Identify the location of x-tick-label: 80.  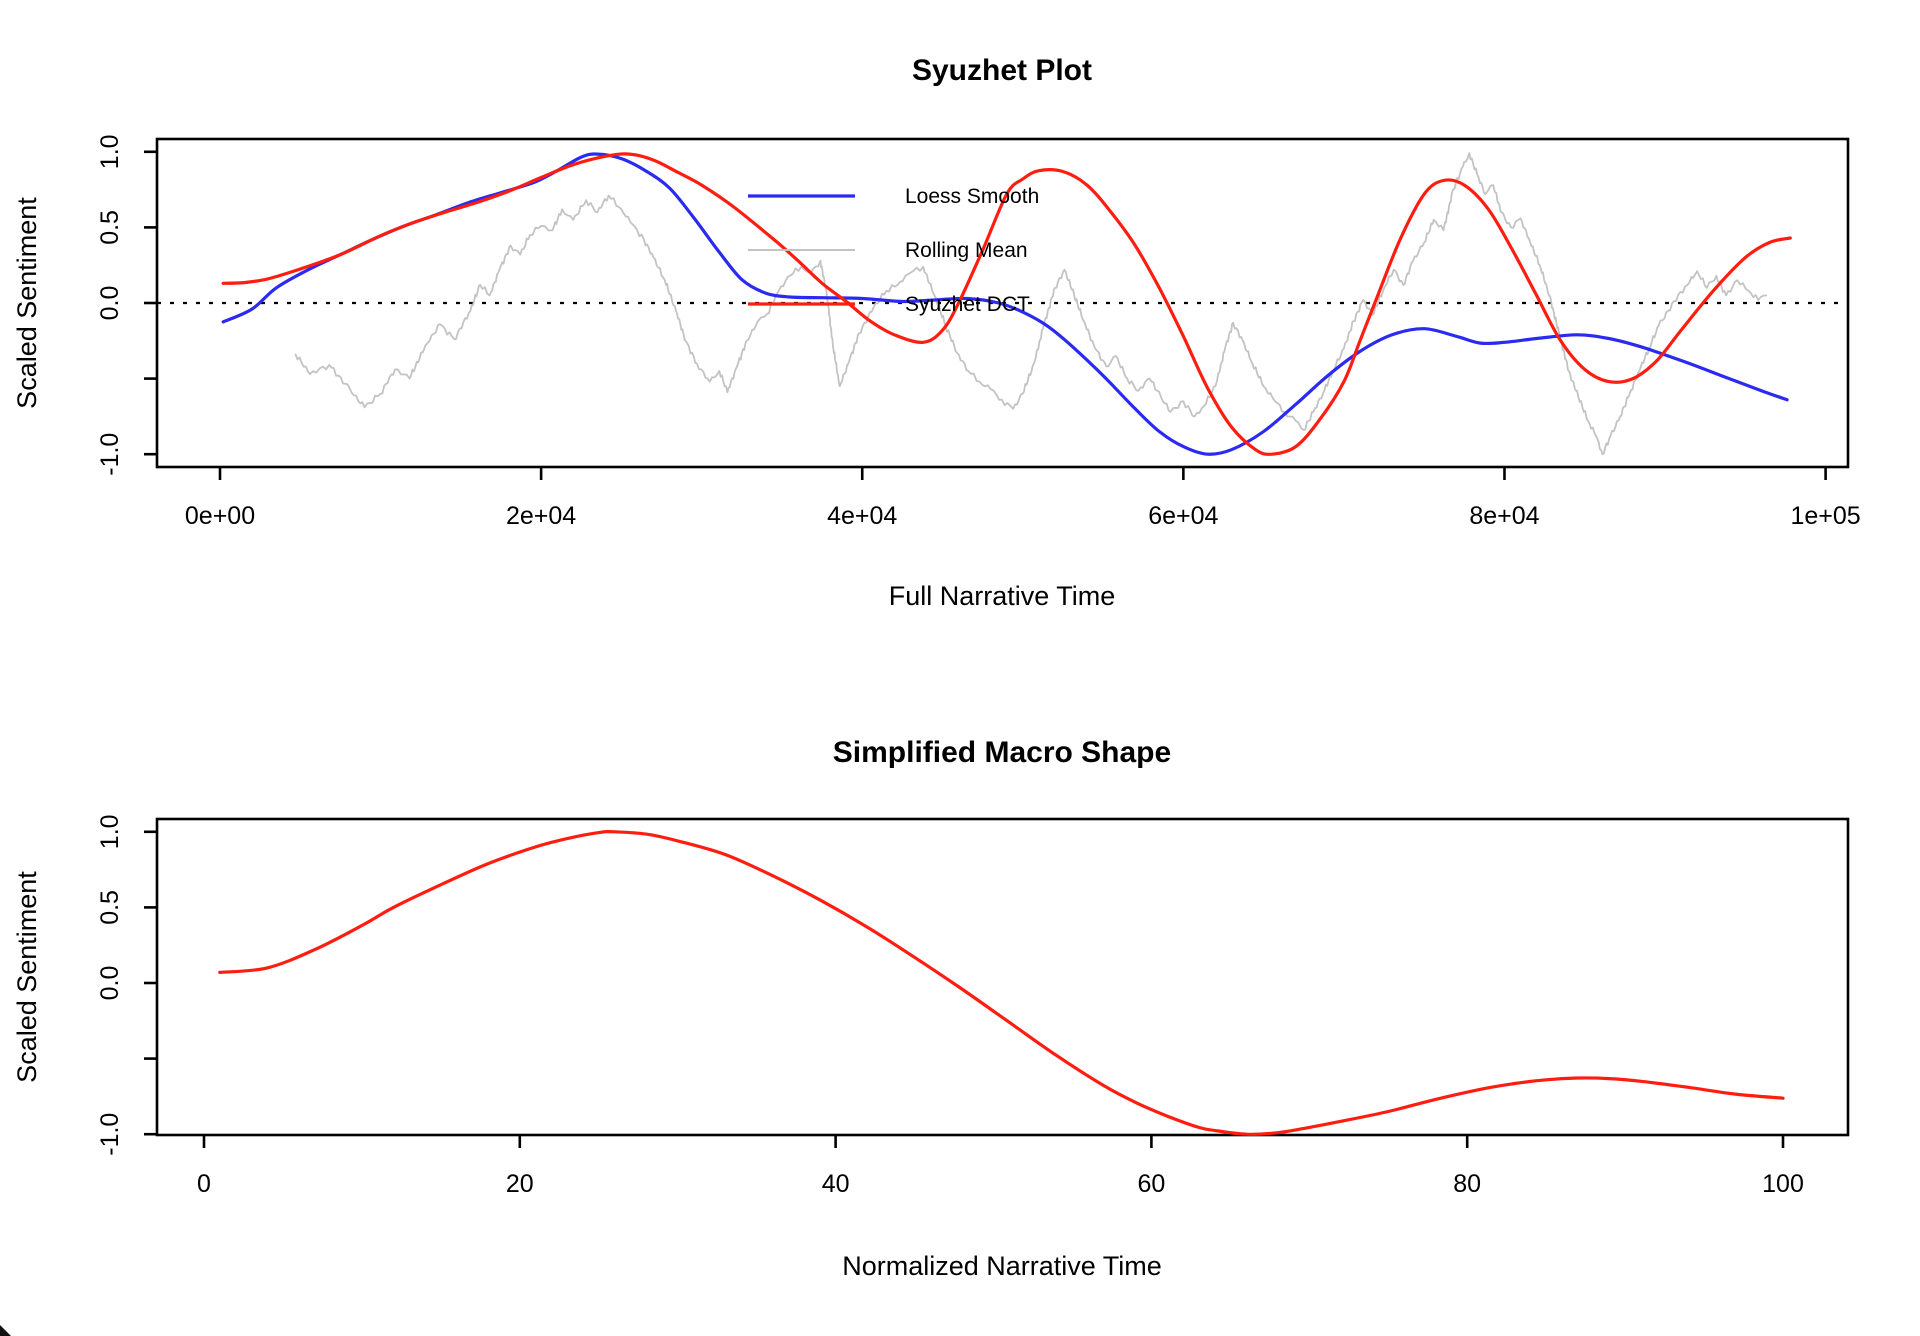
(1467, 1184).